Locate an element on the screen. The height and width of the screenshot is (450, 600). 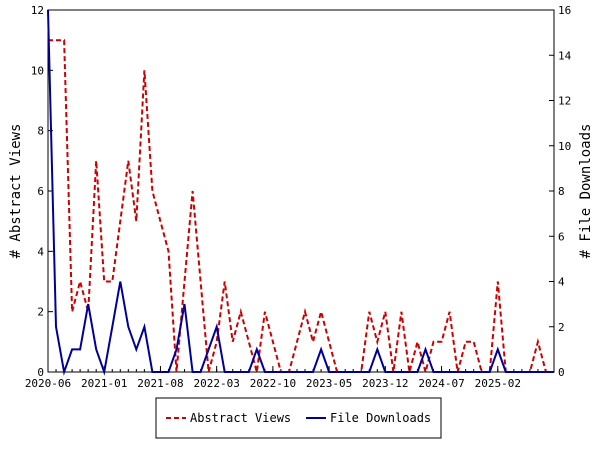
x-tick-label: 2020-06 is located at coordinates (48, 383).